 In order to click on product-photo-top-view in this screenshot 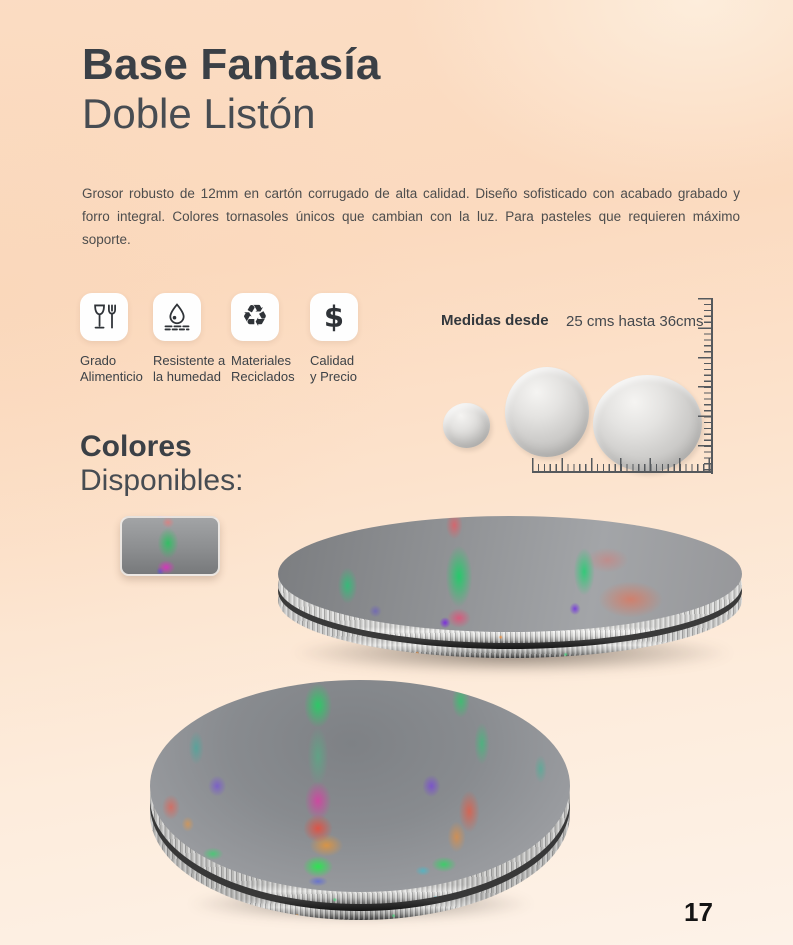, I will do `click(360, 804)`.